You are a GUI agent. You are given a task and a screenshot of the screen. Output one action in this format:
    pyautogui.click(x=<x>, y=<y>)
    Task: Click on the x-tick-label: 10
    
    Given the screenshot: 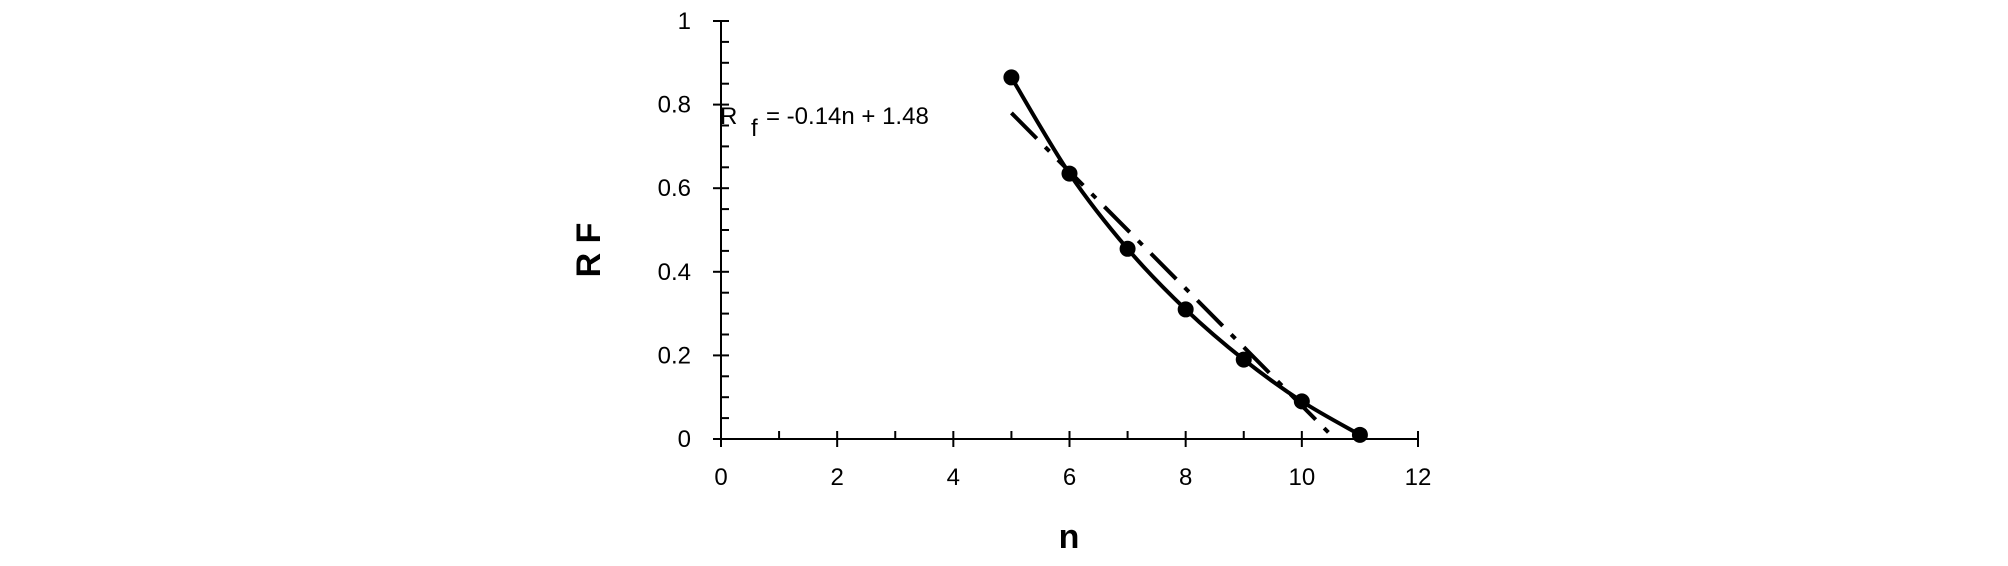 What is the action you would take?
    pyautogui.click(x=1301, y=477)
    